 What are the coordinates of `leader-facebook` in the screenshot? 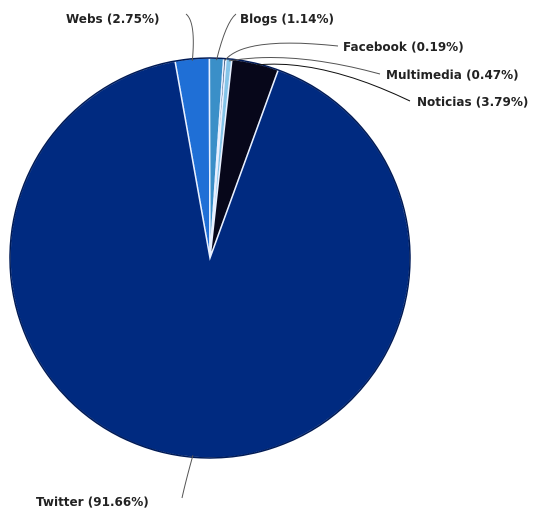 It's located at (281, 51).